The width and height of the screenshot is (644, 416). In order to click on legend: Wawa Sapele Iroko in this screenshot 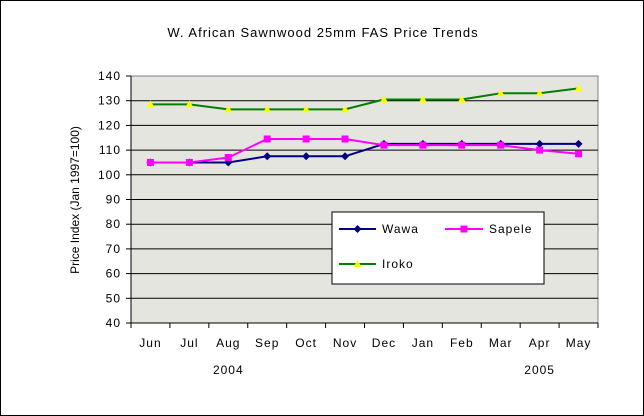, I will do `click(438, 248)`.